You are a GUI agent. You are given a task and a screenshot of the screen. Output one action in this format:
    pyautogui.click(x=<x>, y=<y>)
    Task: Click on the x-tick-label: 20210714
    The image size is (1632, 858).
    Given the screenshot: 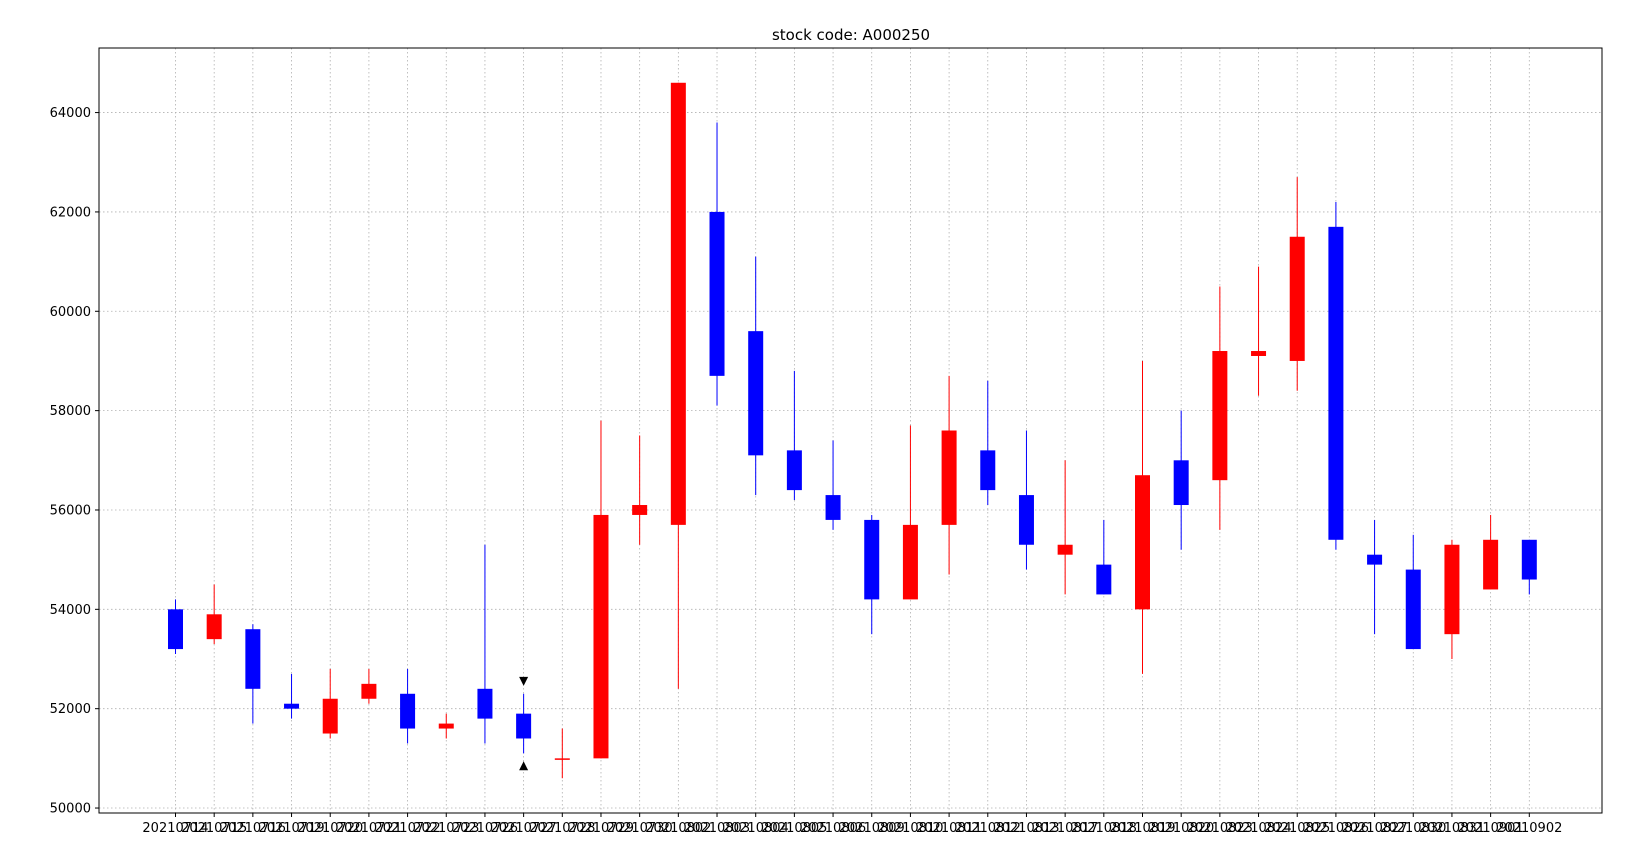 What is the action you would take?
    pyautogui.click(x=175, y=828)
    